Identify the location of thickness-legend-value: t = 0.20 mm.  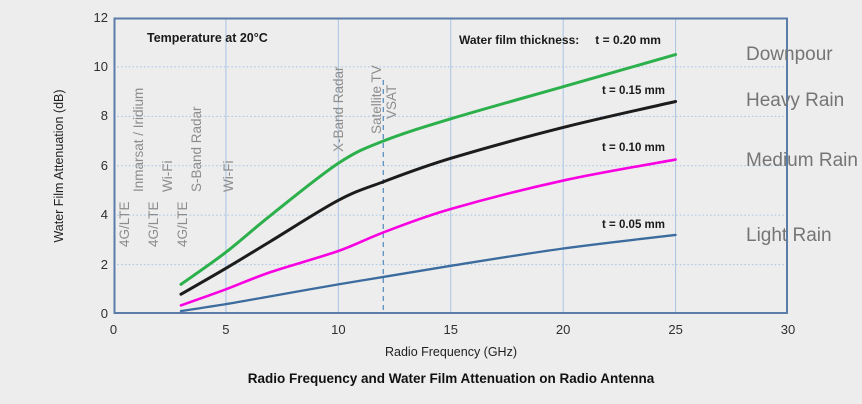
(628, 40).